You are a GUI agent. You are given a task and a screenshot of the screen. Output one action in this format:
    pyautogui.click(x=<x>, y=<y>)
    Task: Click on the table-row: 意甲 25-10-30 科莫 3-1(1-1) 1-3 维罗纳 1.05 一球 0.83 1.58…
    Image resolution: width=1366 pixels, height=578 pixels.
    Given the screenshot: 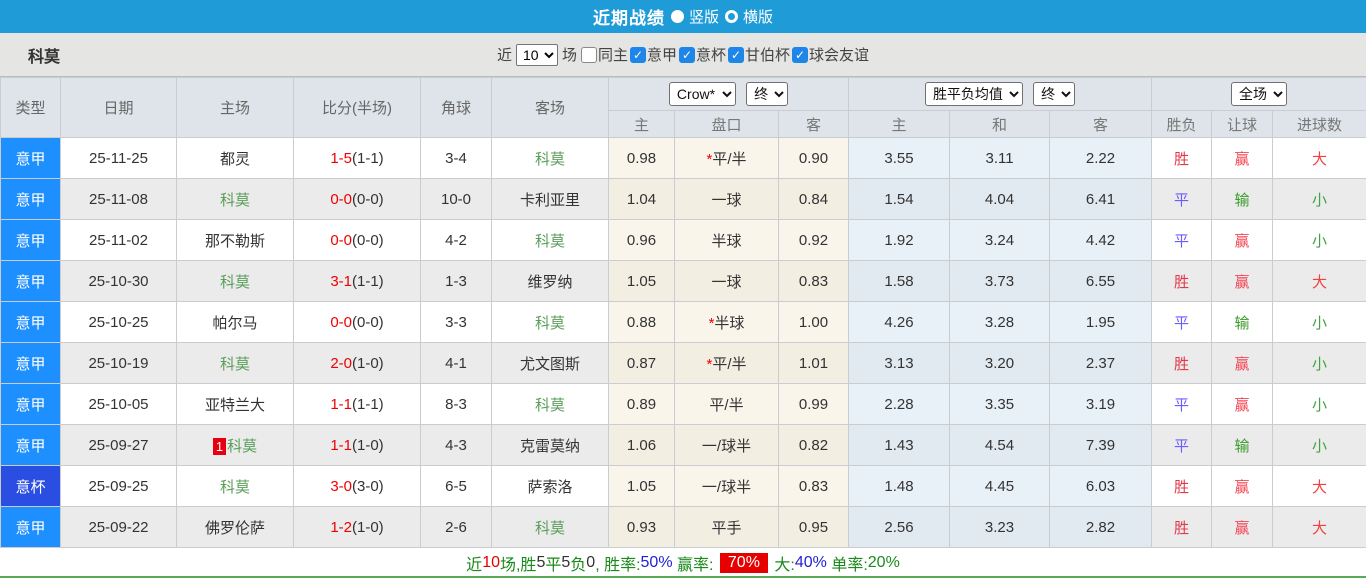 What is the action you would take?
    pyautogui.click(x=683, y=281)
    